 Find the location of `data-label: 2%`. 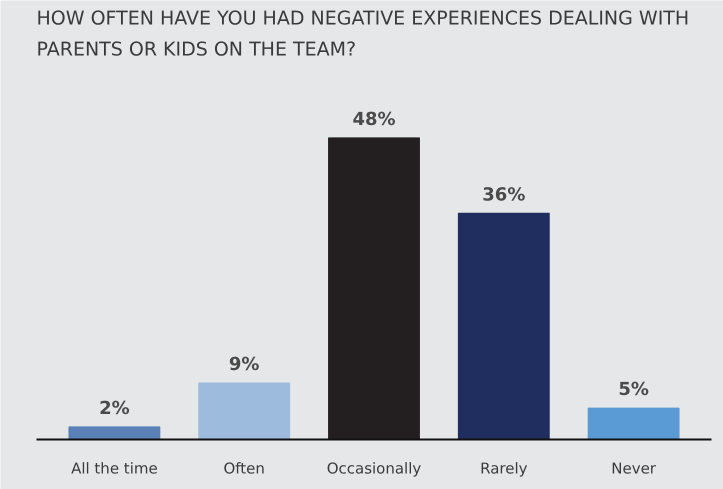

data-label: 2% is located at coordinates (114, 408).